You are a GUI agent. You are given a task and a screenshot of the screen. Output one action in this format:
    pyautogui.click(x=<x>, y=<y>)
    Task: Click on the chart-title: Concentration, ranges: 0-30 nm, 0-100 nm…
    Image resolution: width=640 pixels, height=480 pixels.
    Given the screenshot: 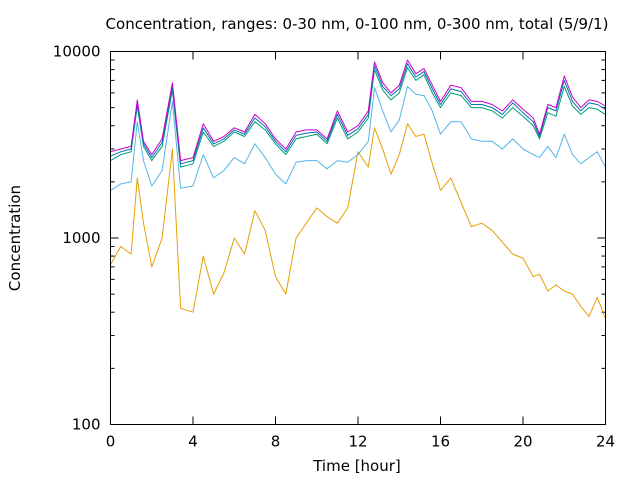 What is the action you would take?
    pyautogui.click(x=357, y=24)
    